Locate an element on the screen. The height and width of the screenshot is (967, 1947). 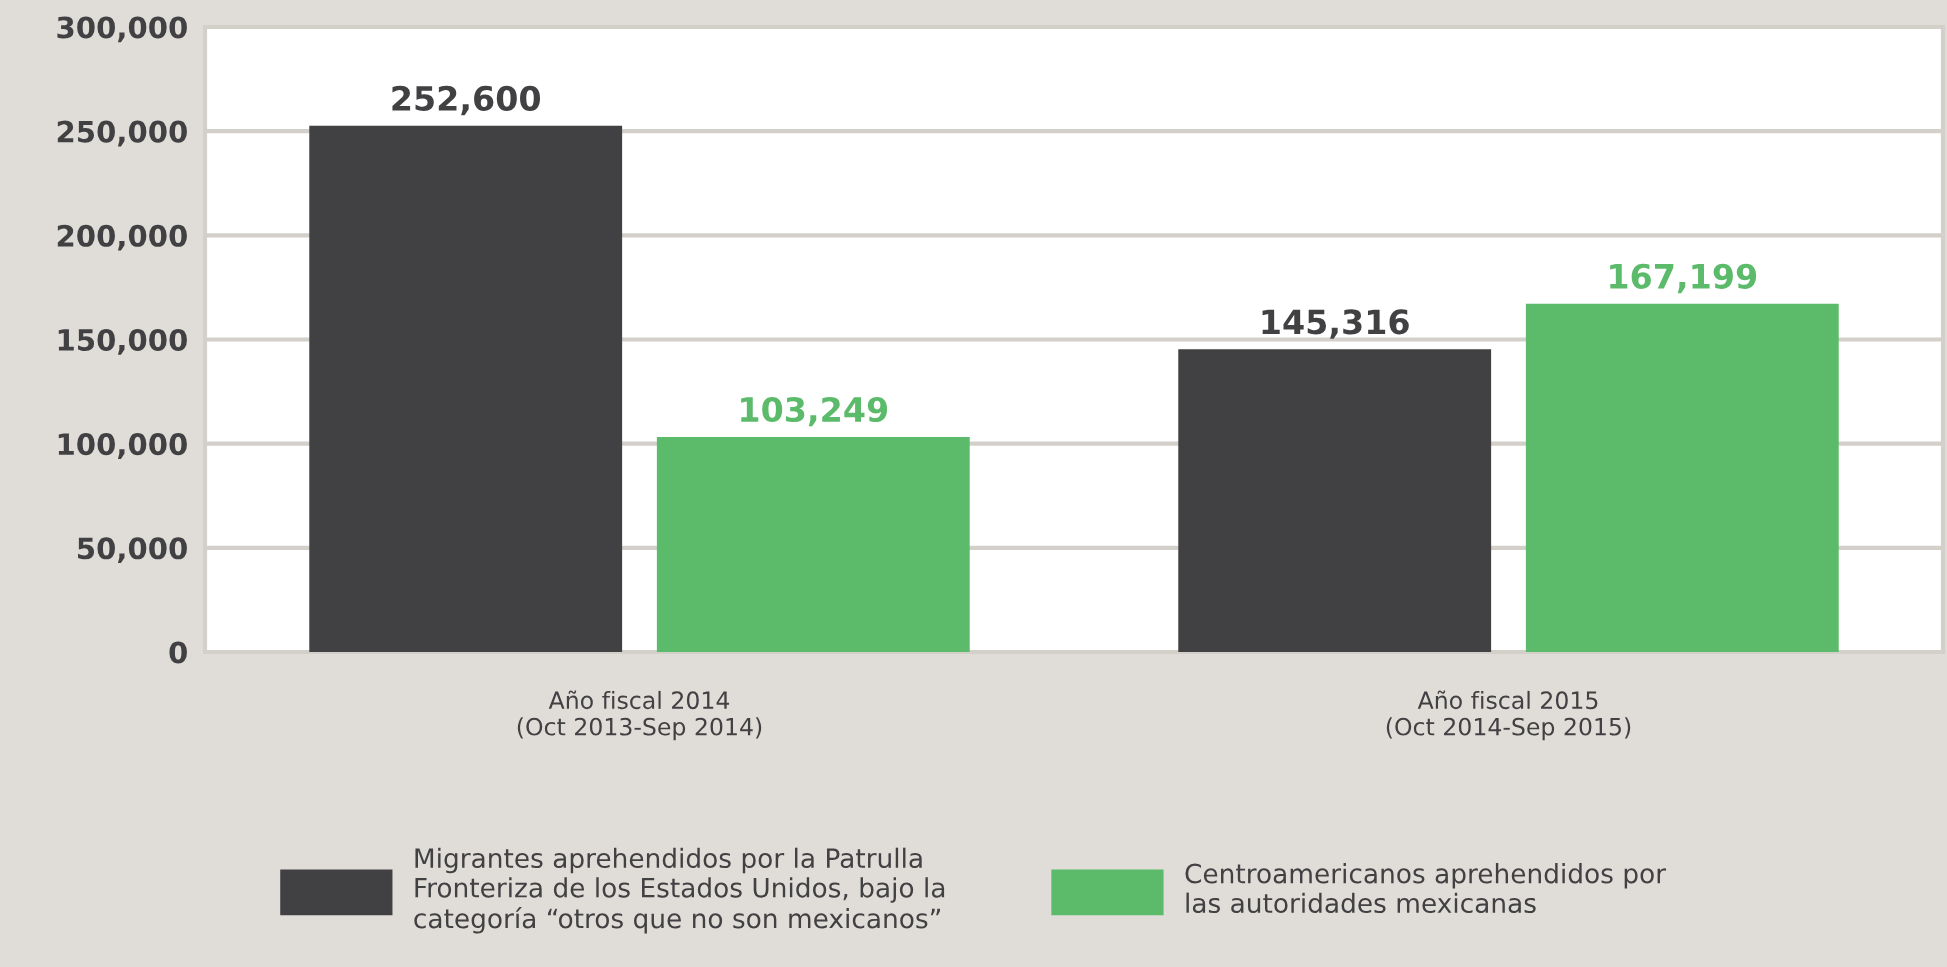
y-tick-label: 100,000 is located at coordinates (122, 446).